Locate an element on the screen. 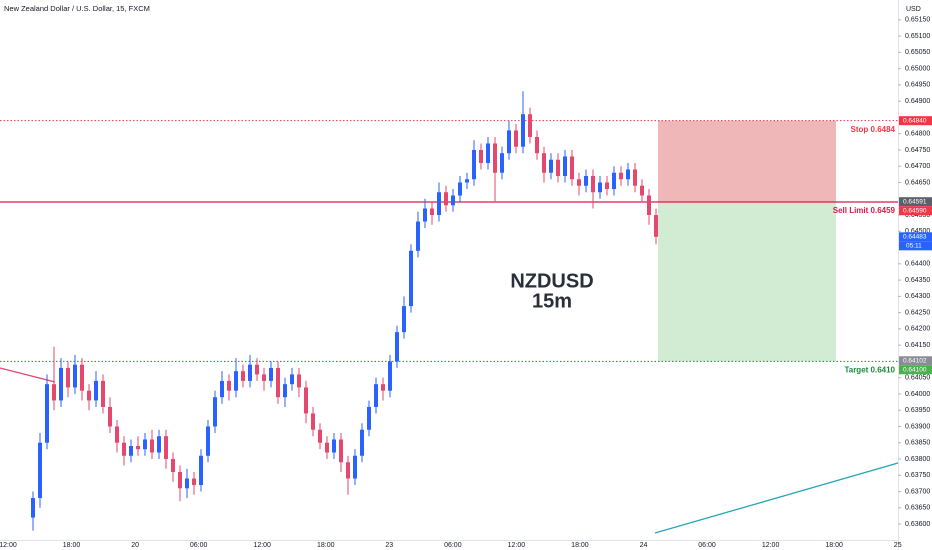 The height and width of the screenshot is (550, 932). x-tick-label: 25 is located at coordinates (898, 545).